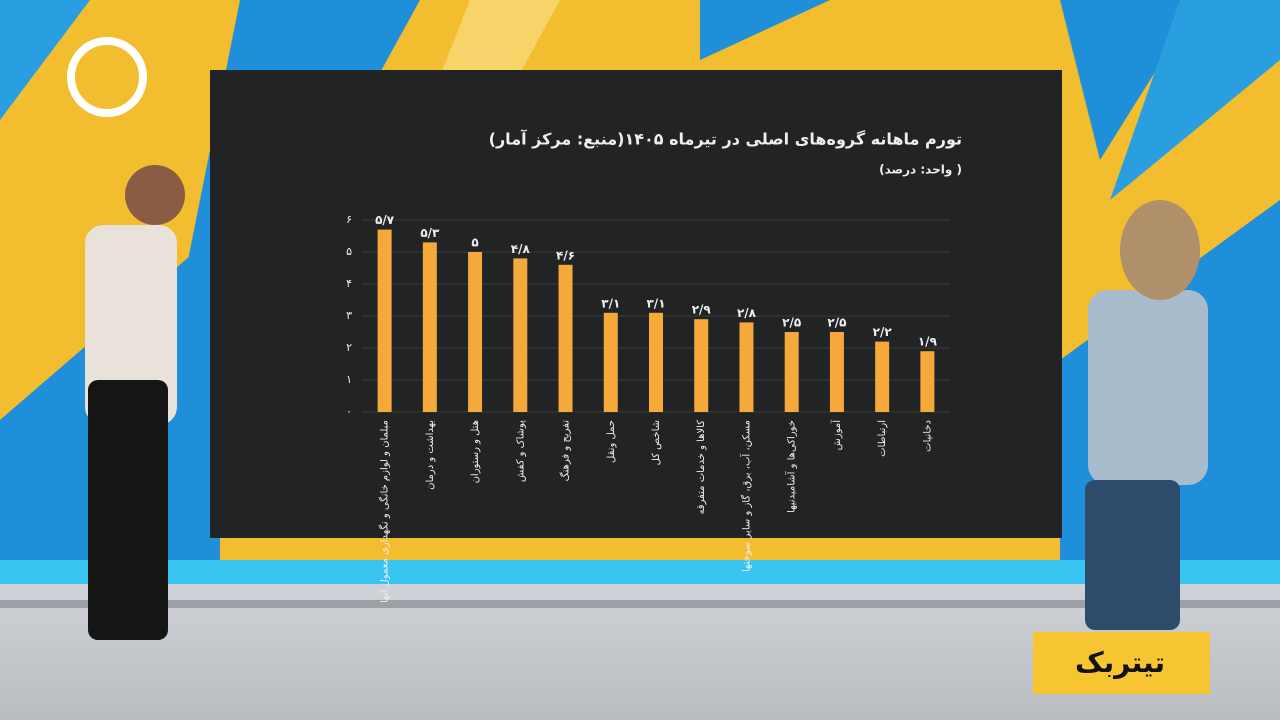  What do you see at coordinates (349, 347) in the screenshot?
I see `y-tick-label: ۲` at bounding box center [349, 347].